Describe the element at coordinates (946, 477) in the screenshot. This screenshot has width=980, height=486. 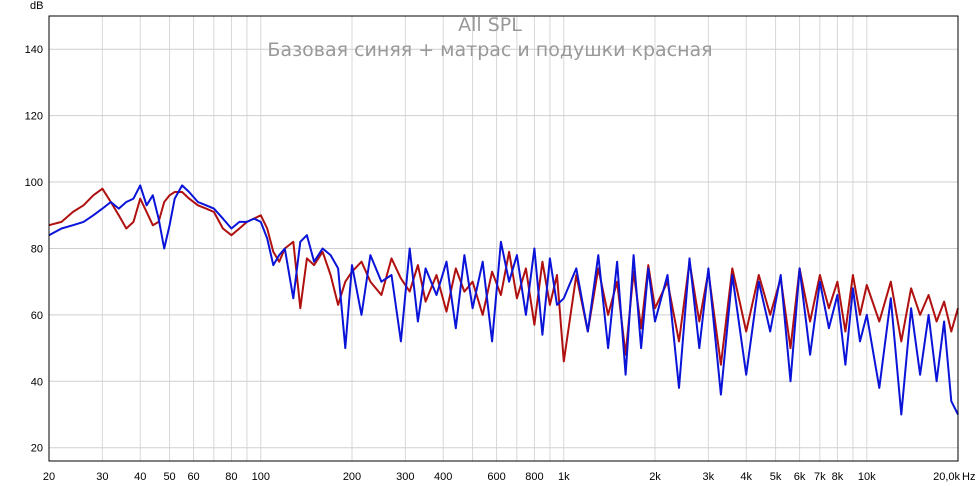
I see `x-tick-label: 20,0k` at that location.